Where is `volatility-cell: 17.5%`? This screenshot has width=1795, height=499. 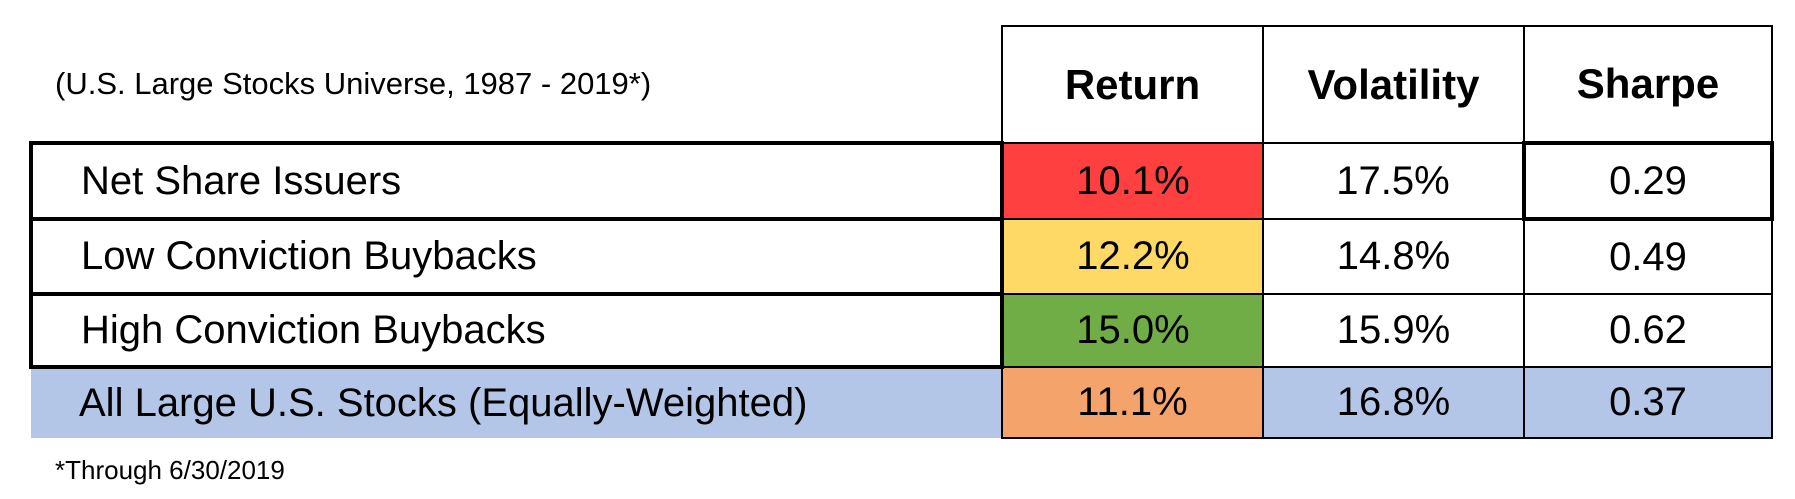 volatility-cell: 17.5% is located at coordinates (1393, 181).